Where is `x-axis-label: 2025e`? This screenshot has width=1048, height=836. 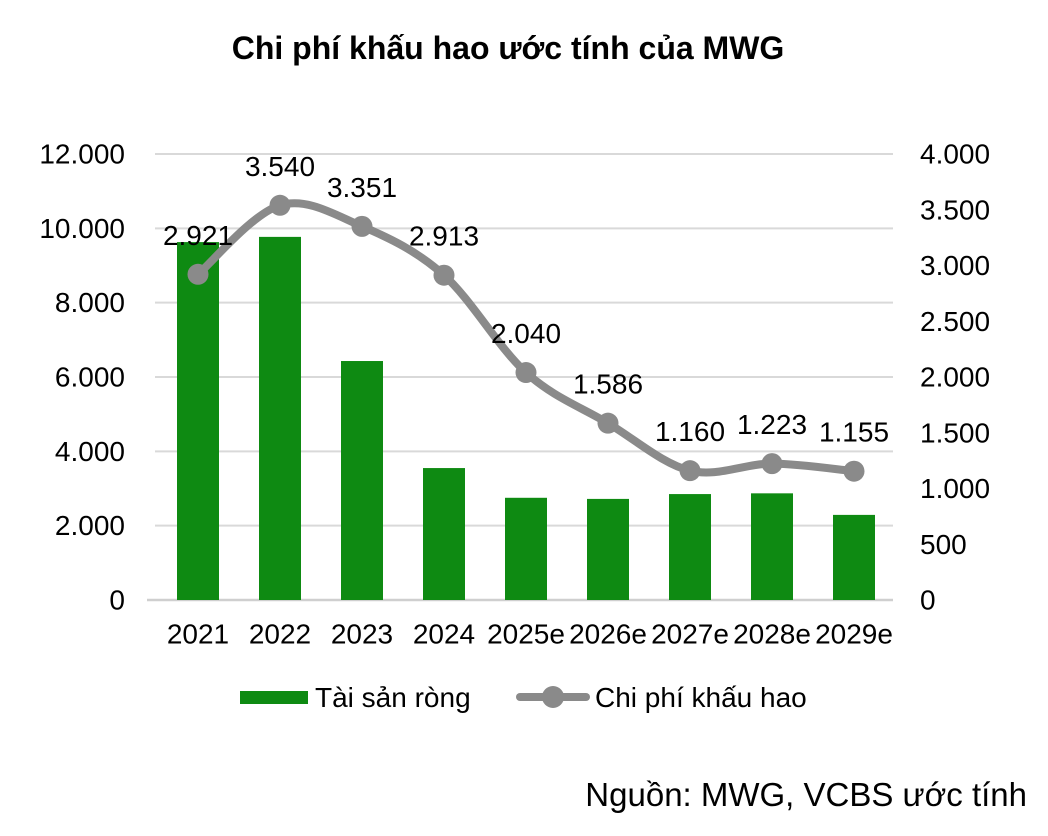
x-axis-label: 2025e is located at coordinates (526, 634).